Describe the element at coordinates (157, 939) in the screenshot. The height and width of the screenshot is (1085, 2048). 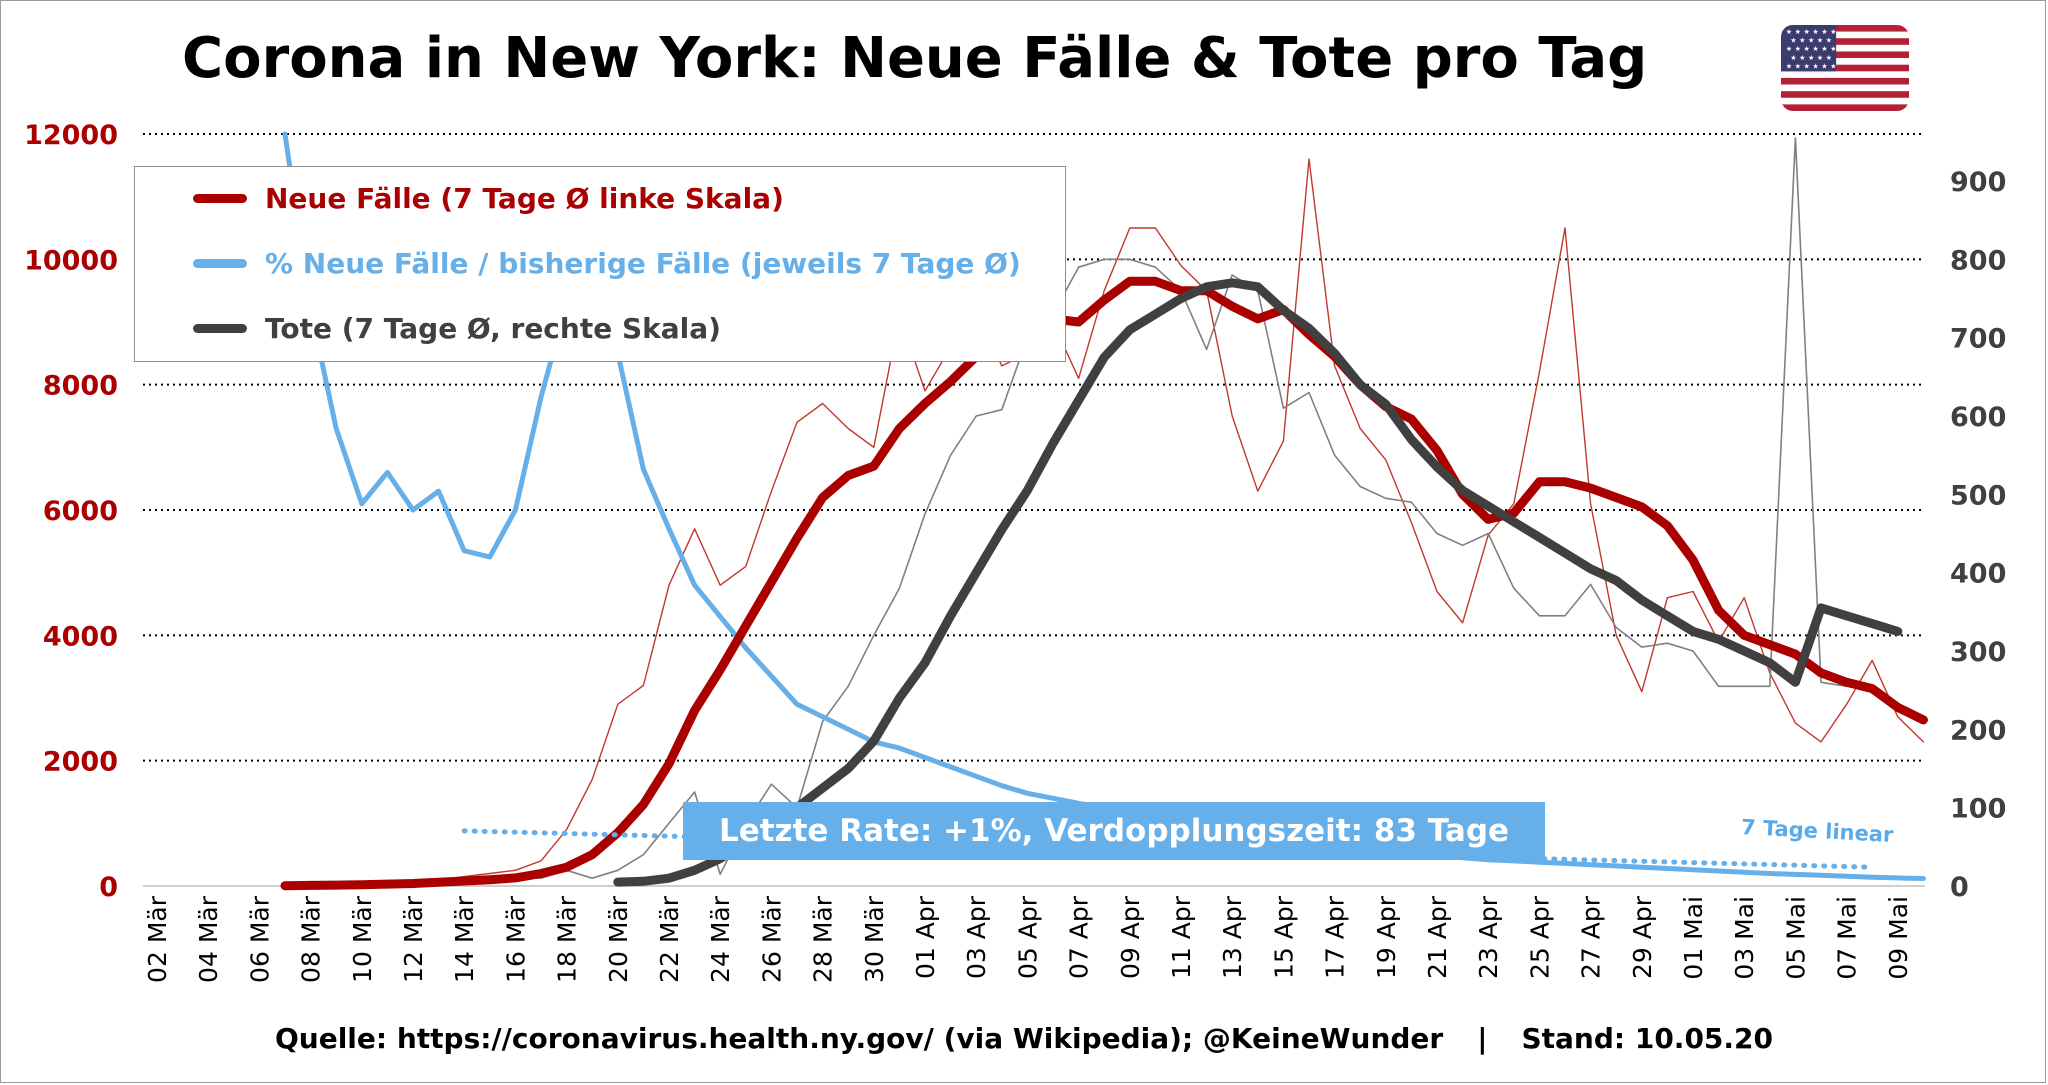
I see `x-axis-tick-label: 02 Mär` at that location.